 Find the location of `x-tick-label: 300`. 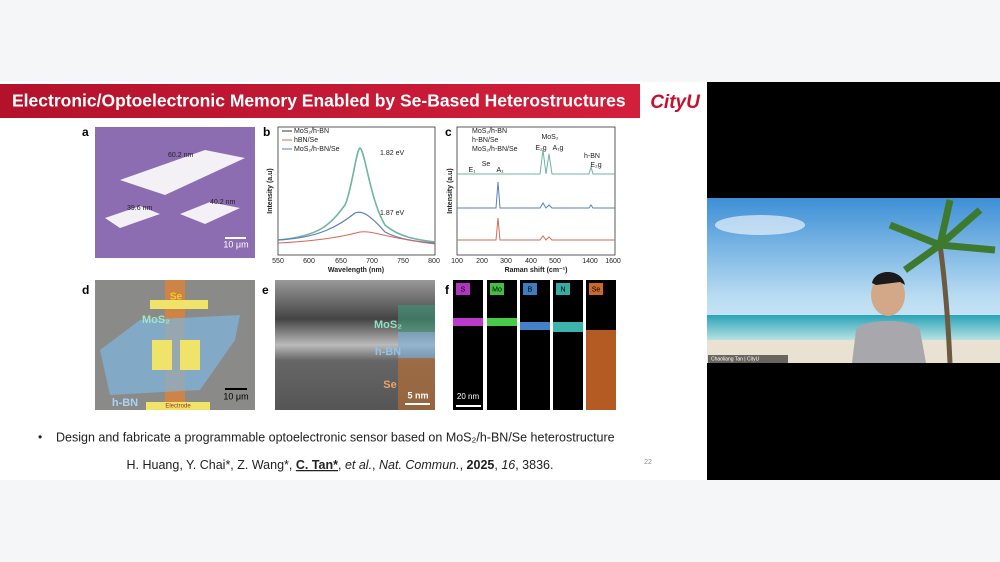

x-tick-label: 300 is located at coordinates (506, 261).